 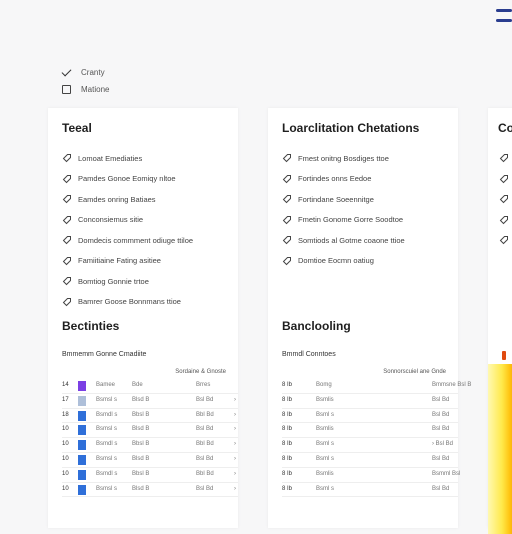 What do you see at coordinates (117, 199) in the screenshot?
I see `list-item-label: Eamdes onring Batiaes` at bounding box center [117, 199].